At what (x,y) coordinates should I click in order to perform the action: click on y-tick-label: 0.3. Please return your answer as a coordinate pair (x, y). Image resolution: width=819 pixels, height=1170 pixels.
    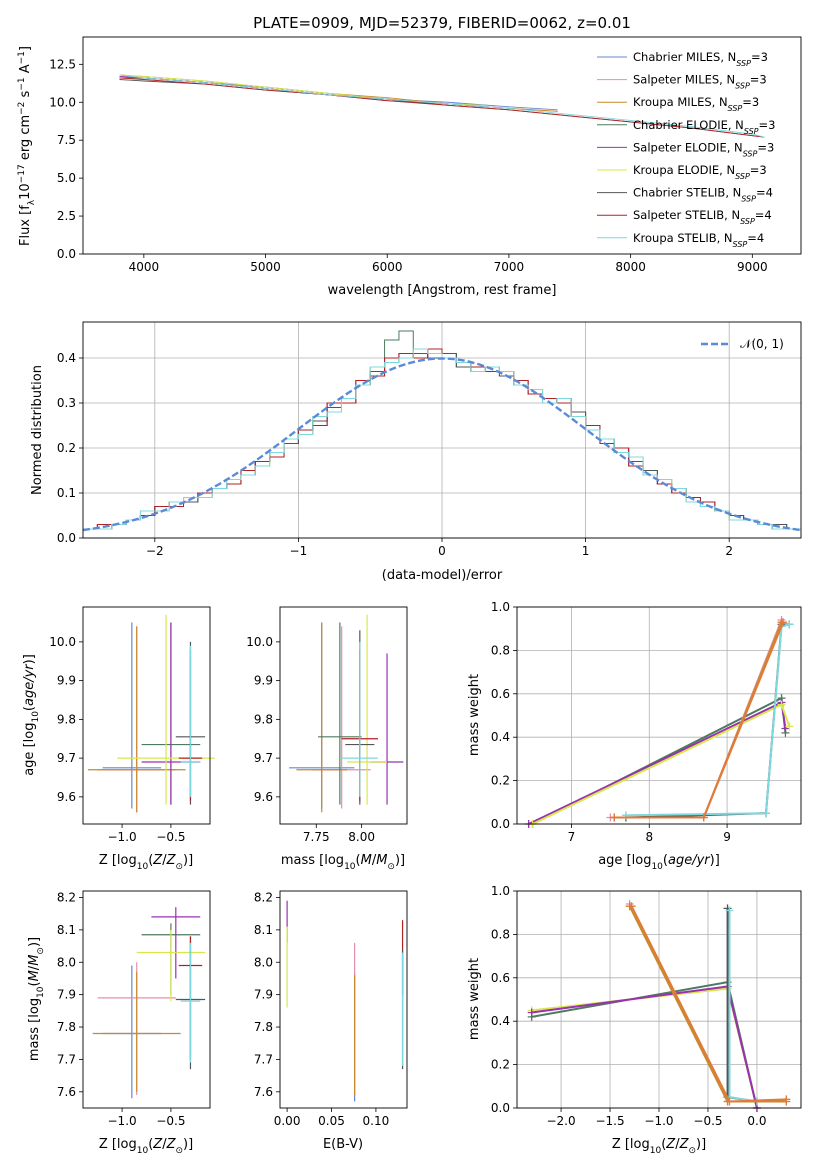
    Looking at the image, I should click on (66, 403).